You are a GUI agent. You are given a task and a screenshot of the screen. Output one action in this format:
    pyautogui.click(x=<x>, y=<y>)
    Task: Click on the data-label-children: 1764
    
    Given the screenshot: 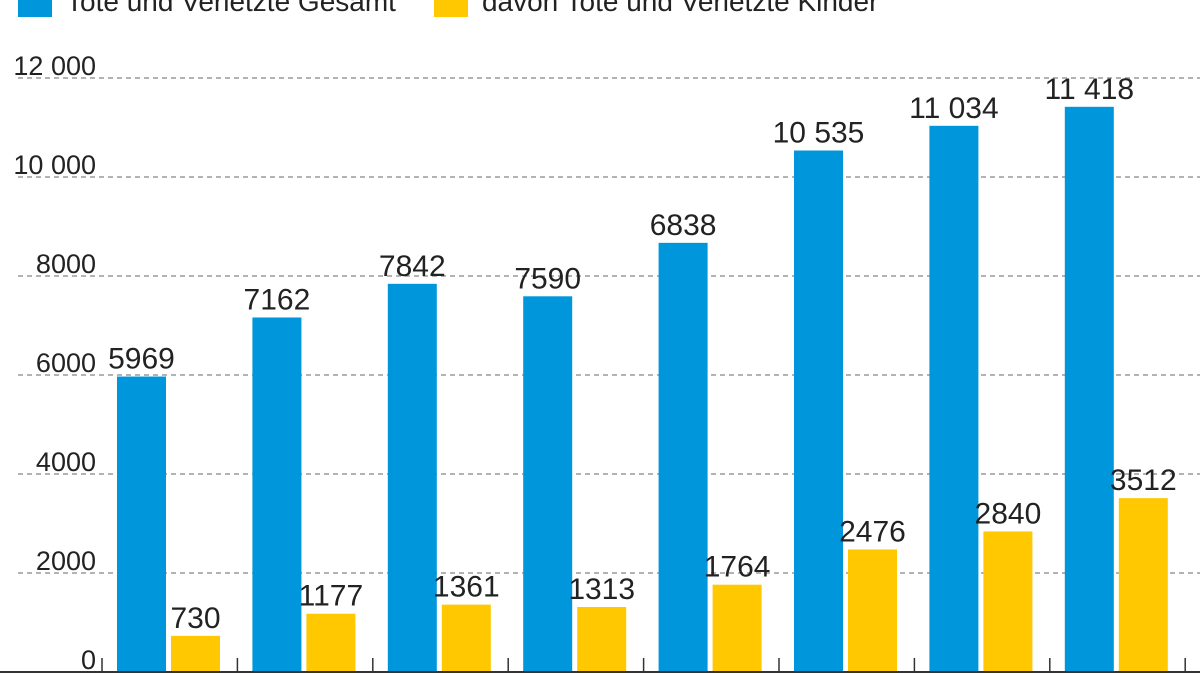 What is the action you would take?
    pyautogui.click(x=737, y=567)
    